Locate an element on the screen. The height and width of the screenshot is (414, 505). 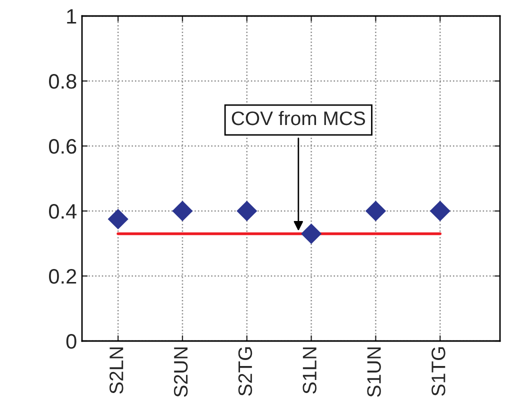
y-tick-label: 0.2 is located at coordinates (62, 276).